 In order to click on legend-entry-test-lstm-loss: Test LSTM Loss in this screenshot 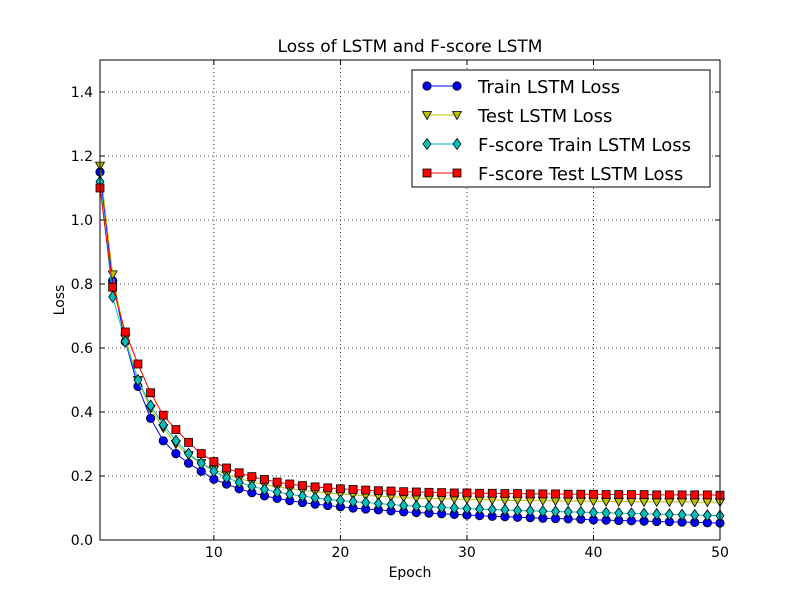, I will do `click(516, 116)`.